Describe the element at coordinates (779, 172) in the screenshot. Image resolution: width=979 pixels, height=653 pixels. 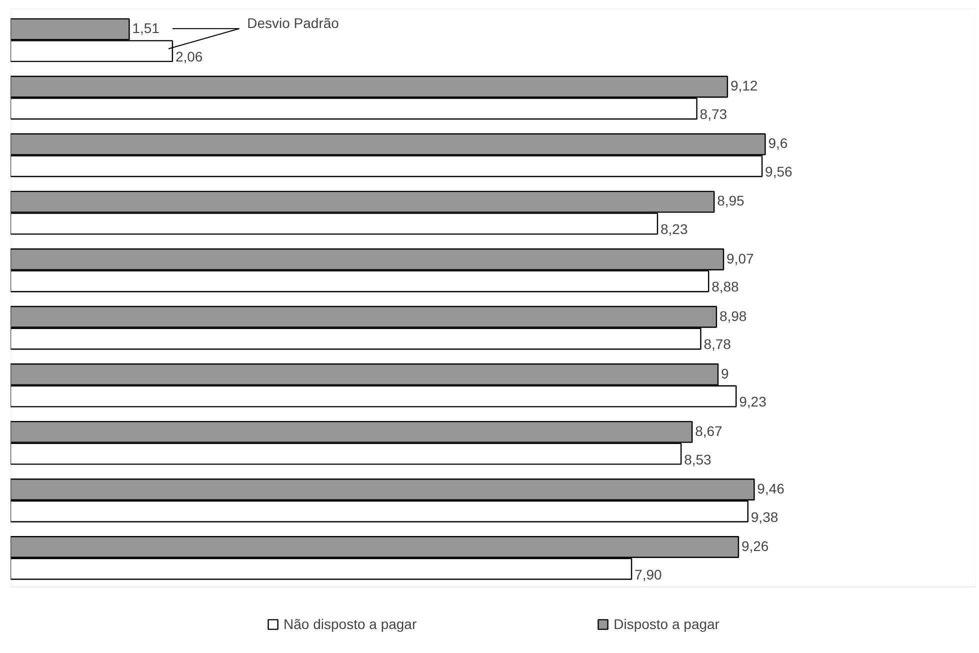
I see `data-label: 9,56` at that location.